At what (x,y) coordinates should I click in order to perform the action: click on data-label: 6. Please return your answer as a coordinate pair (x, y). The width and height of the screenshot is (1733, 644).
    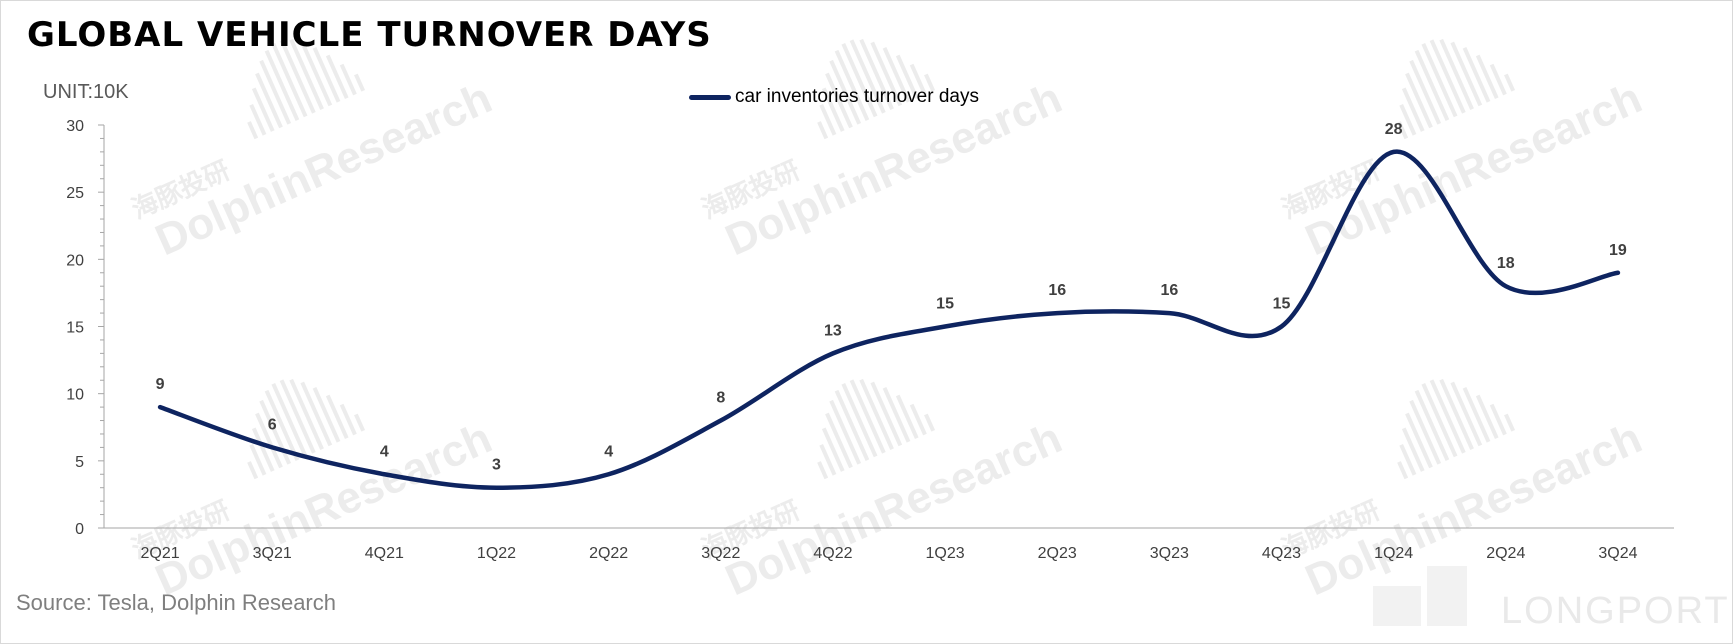
    Looking at the image, I should click on (272, 424).